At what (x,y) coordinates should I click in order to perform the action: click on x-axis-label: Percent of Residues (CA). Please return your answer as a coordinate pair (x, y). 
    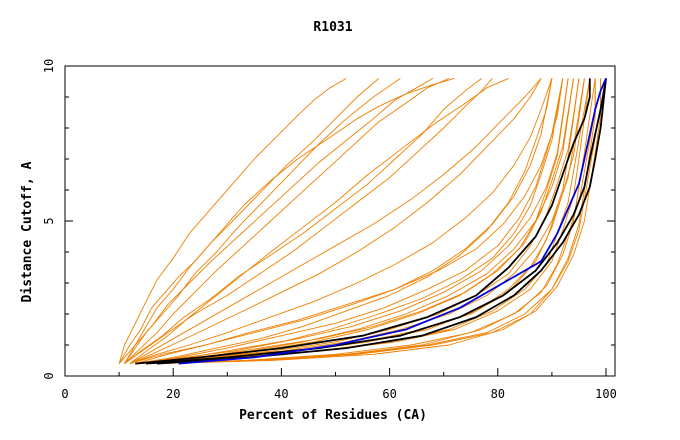
    Looking at the image, I should click on (333, 415).